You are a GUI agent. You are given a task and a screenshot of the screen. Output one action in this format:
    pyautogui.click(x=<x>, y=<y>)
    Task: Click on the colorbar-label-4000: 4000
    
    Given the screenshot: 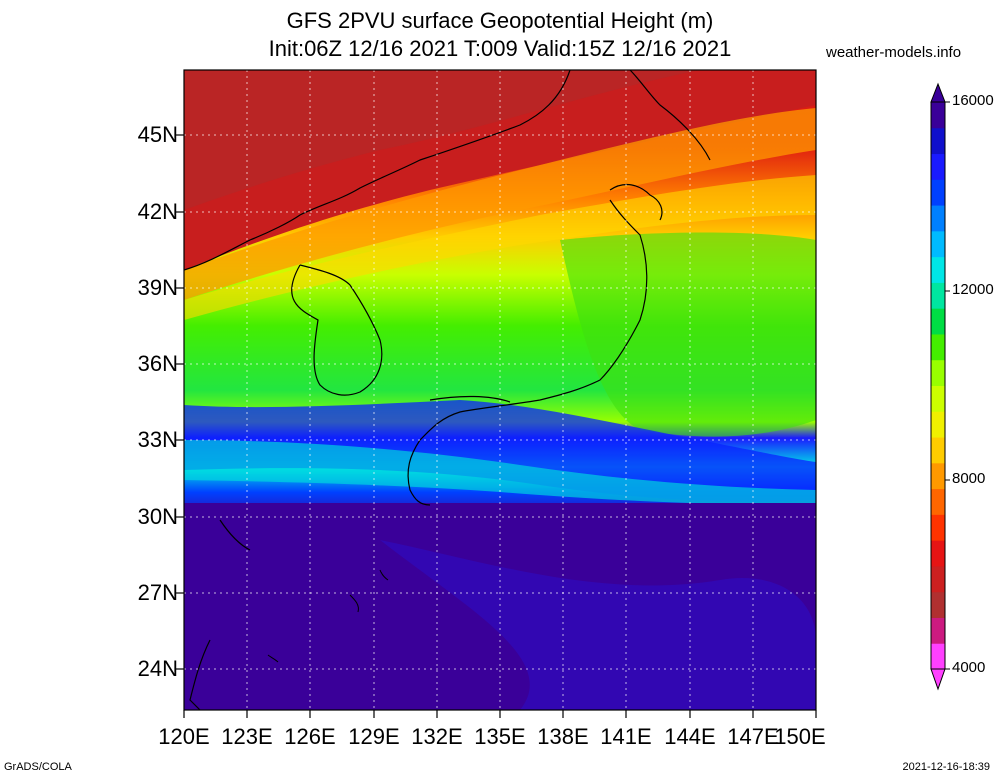 What is the action you would take?
    pyautogui.click(x=969, y=667)
    